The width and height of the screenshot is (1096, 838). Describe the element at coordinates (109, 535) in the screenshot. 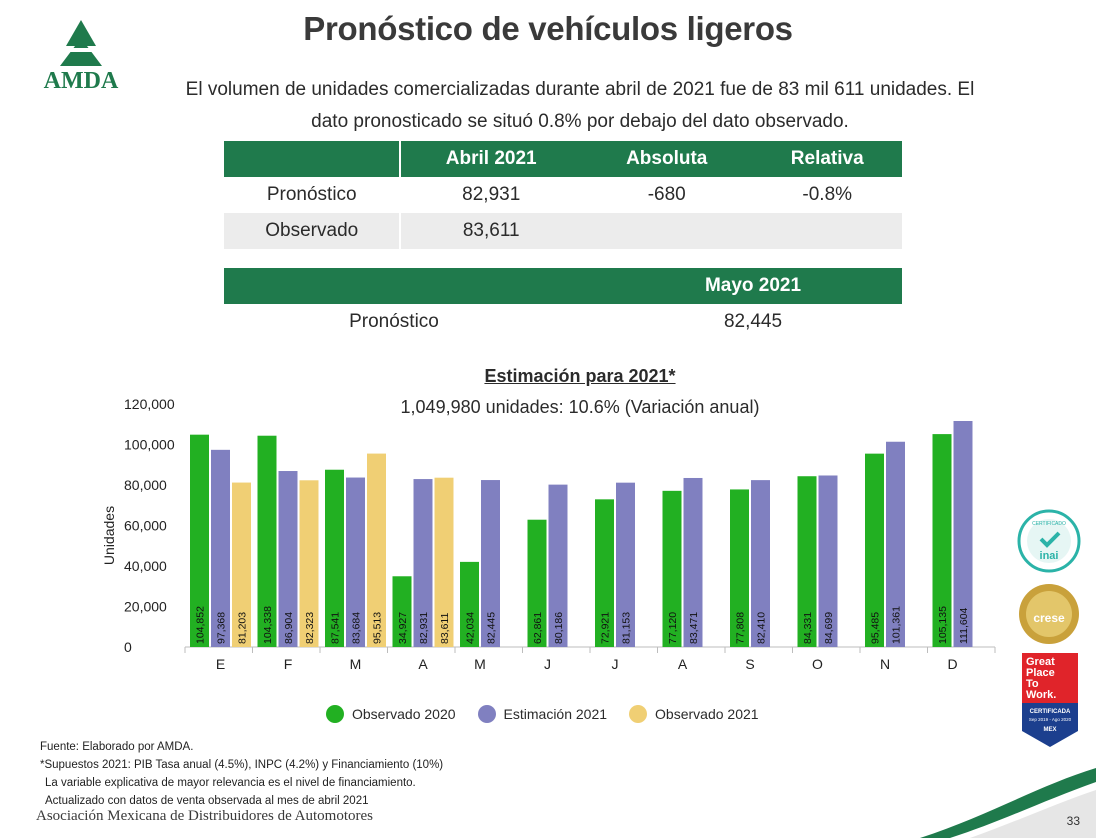

I see `y-axis-label: Unidades` at that location.